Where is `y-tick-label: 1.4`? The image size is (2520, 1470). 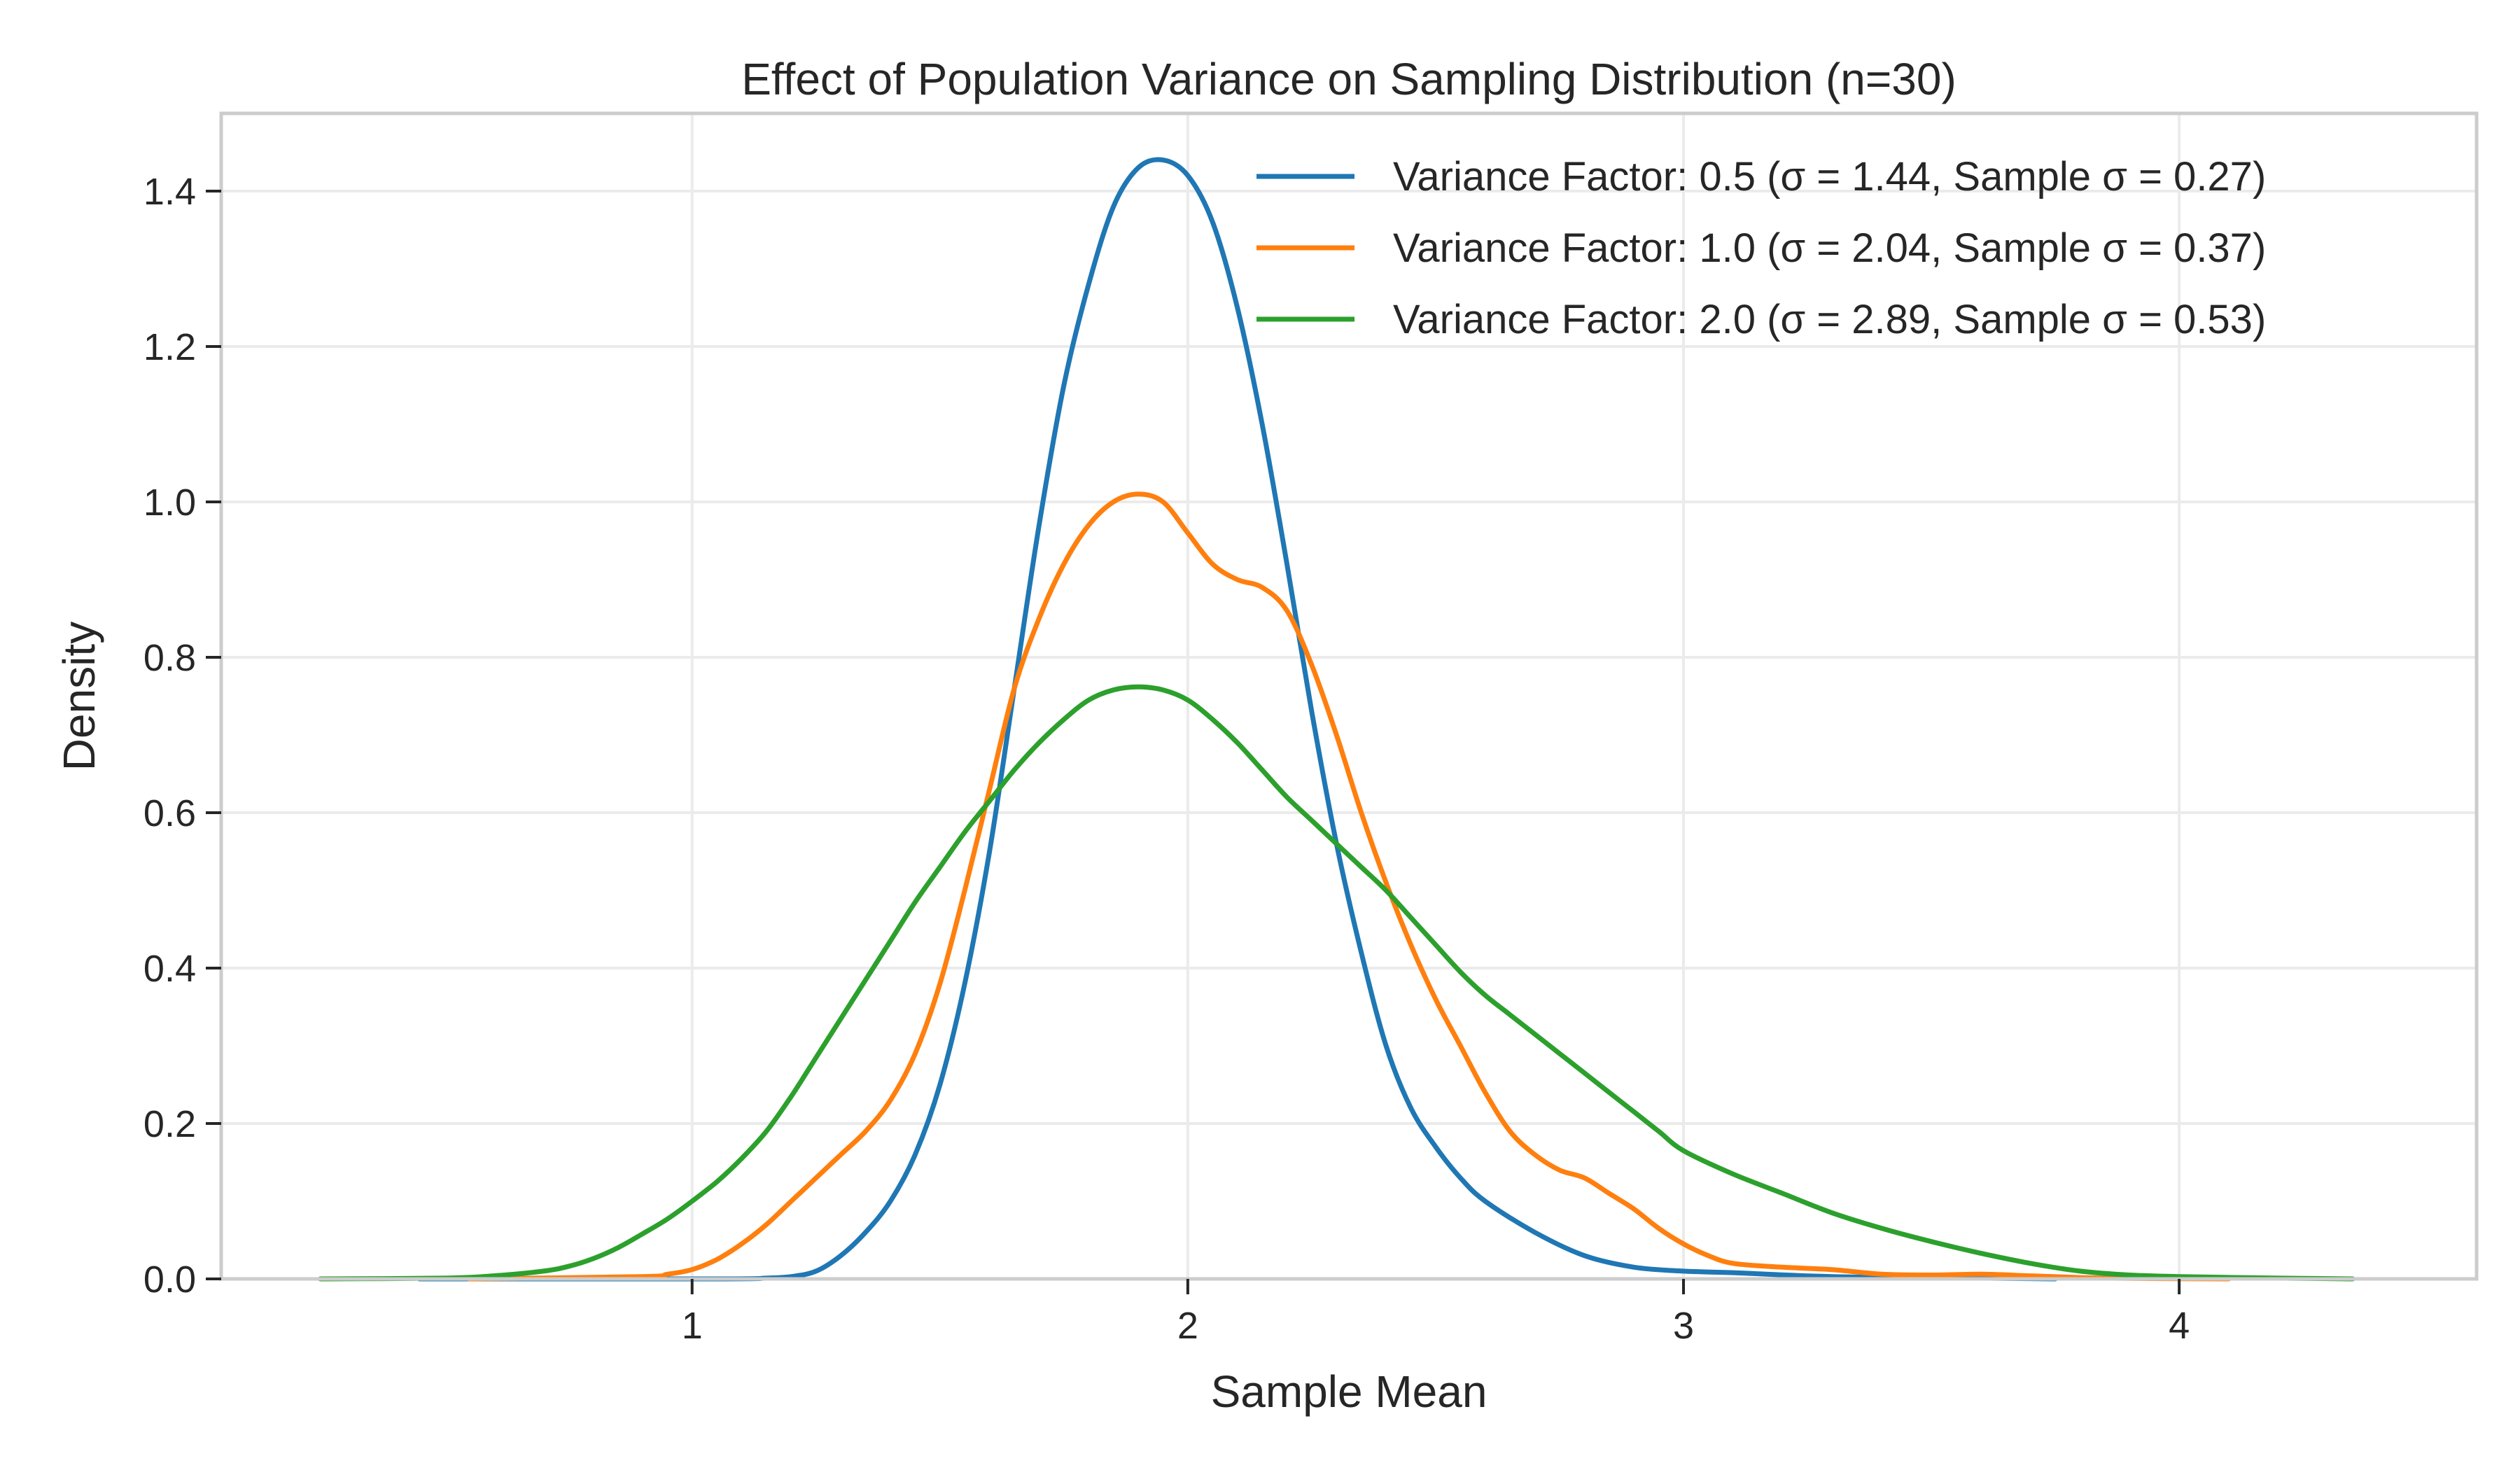 y-tick-label: 1.4 is located at coordinates (170, 192).